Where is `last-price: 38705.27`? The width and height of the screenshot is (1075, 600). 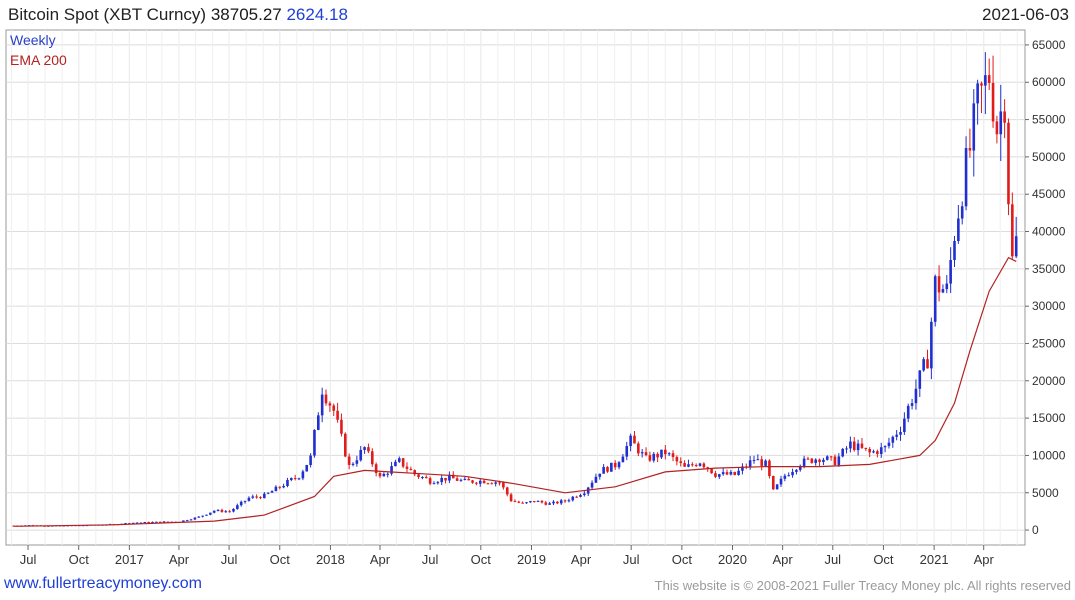
last-price: 38705.27 is located at coordinates (246, 14).